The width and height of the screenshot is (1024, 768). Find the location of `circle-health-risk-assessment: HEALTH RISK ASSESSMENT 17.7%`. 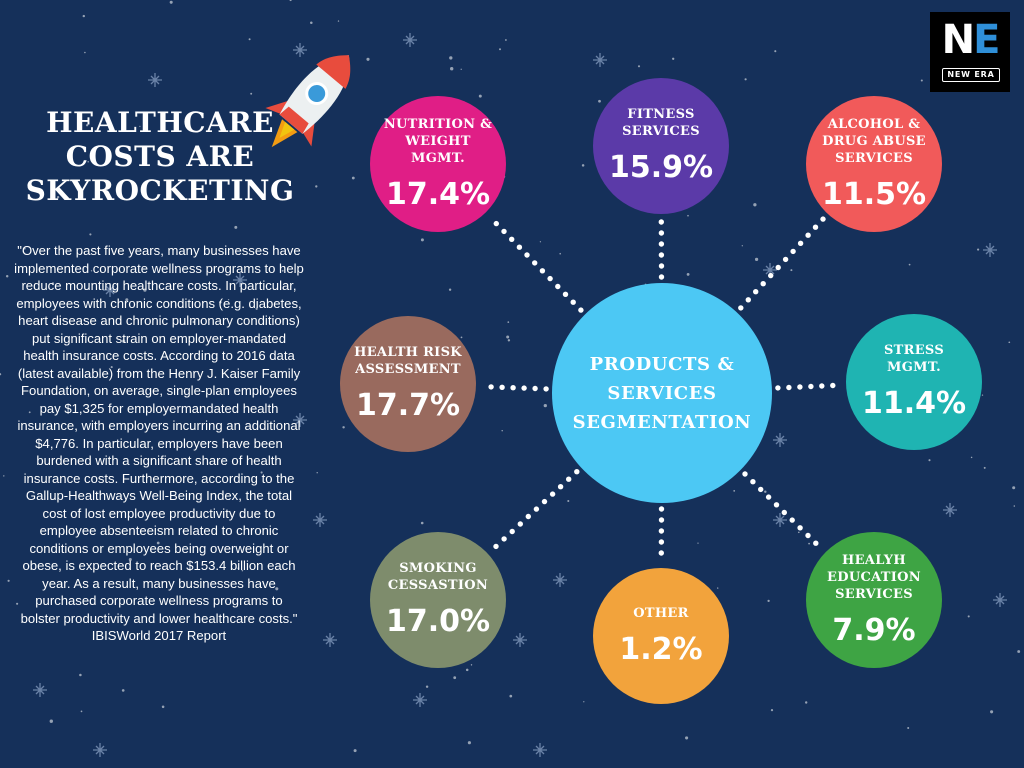

circle-health-risk-assessment: HEALTH RISK ASSESSMENT 17.7% is located at coordinates (408, 384).